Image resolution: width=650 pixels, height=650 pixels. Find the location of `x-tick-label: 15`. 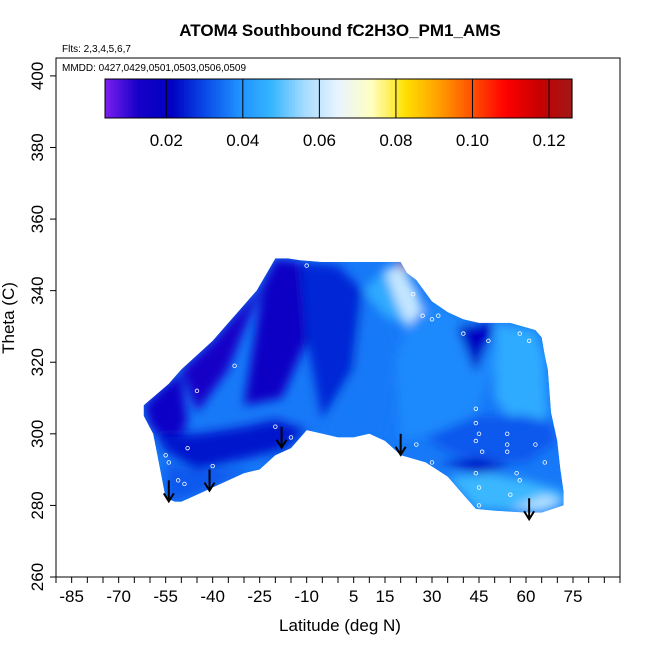

x-tick-label: 15 is located at coordinates (385, 596).